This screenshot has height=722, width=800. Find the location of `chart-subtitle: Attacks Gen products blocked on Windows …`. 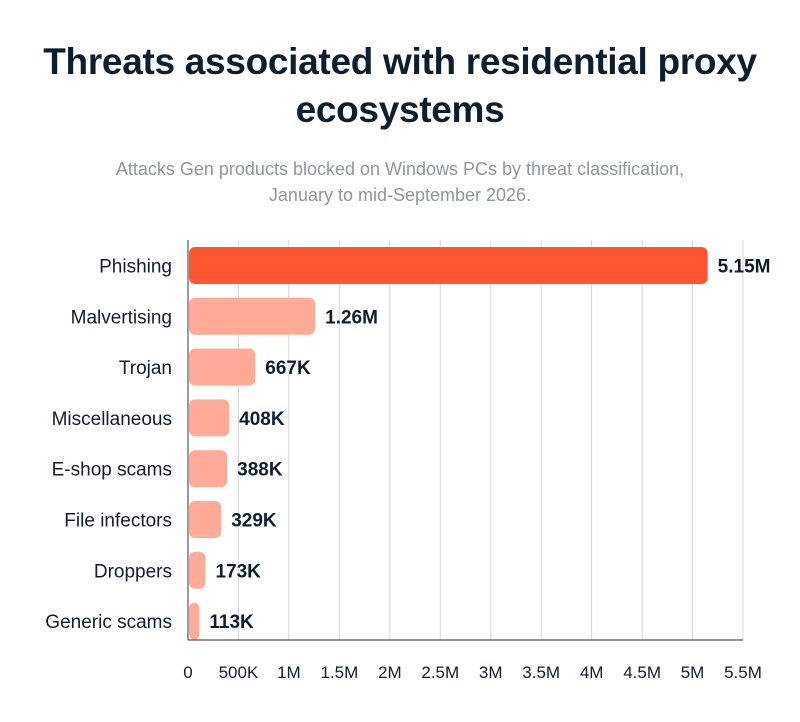

chart-subtitle: Attacks Gen products blocked on Windows … is located at coordinates (400, 182).